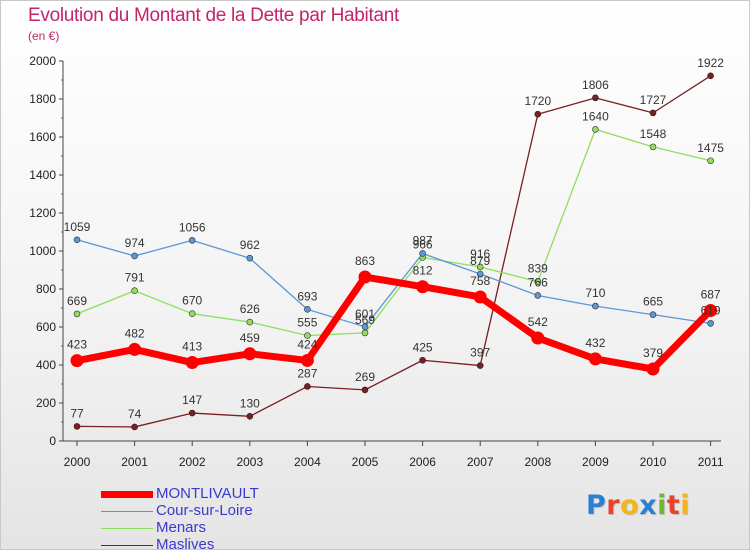  I want to click on data-label: 601, so click(365, 314).